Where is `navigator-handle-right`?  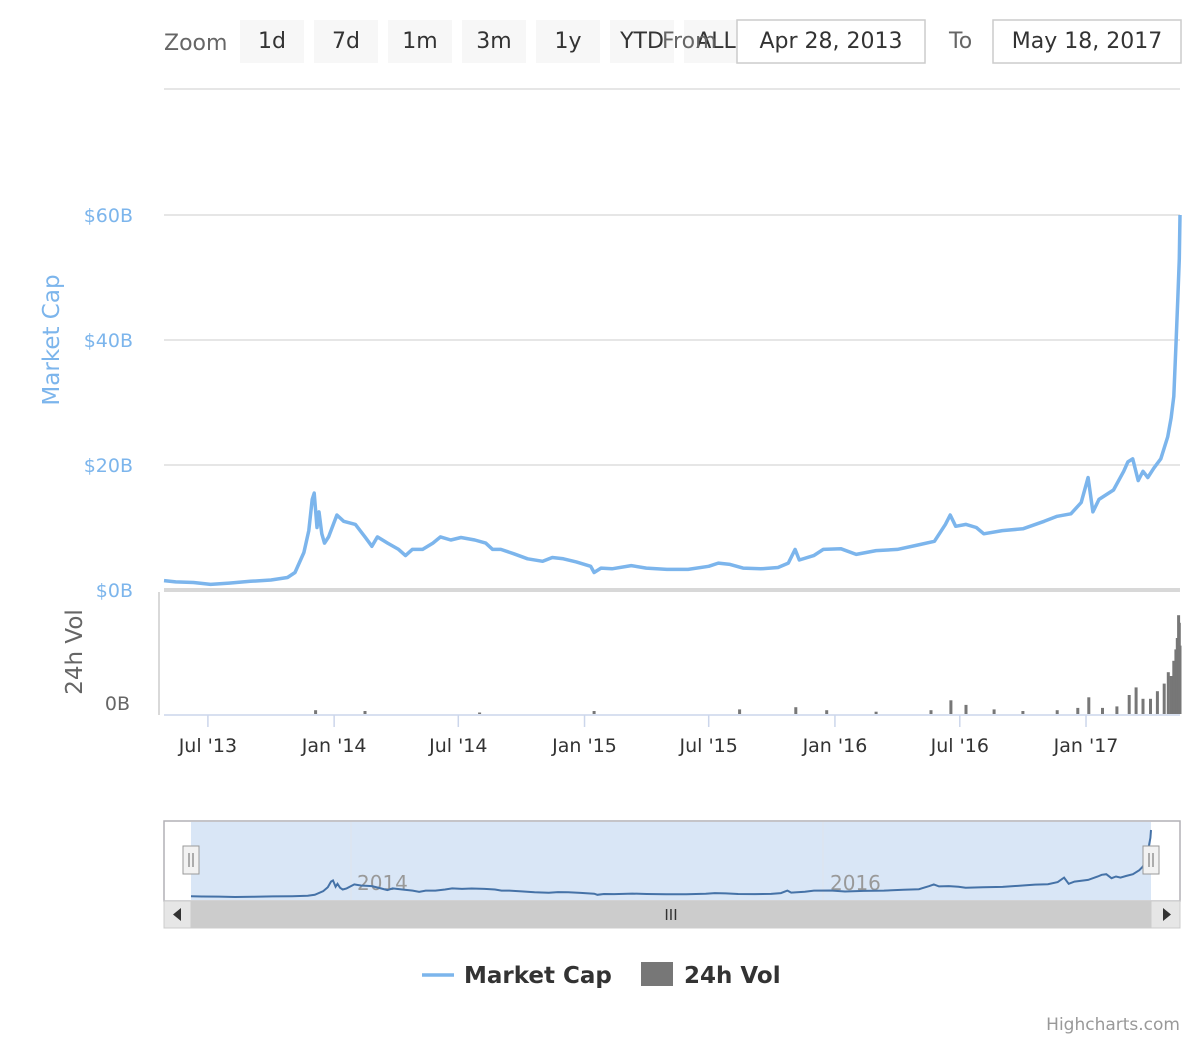 navigator-handle-right is located at coordinates (1151, 860).